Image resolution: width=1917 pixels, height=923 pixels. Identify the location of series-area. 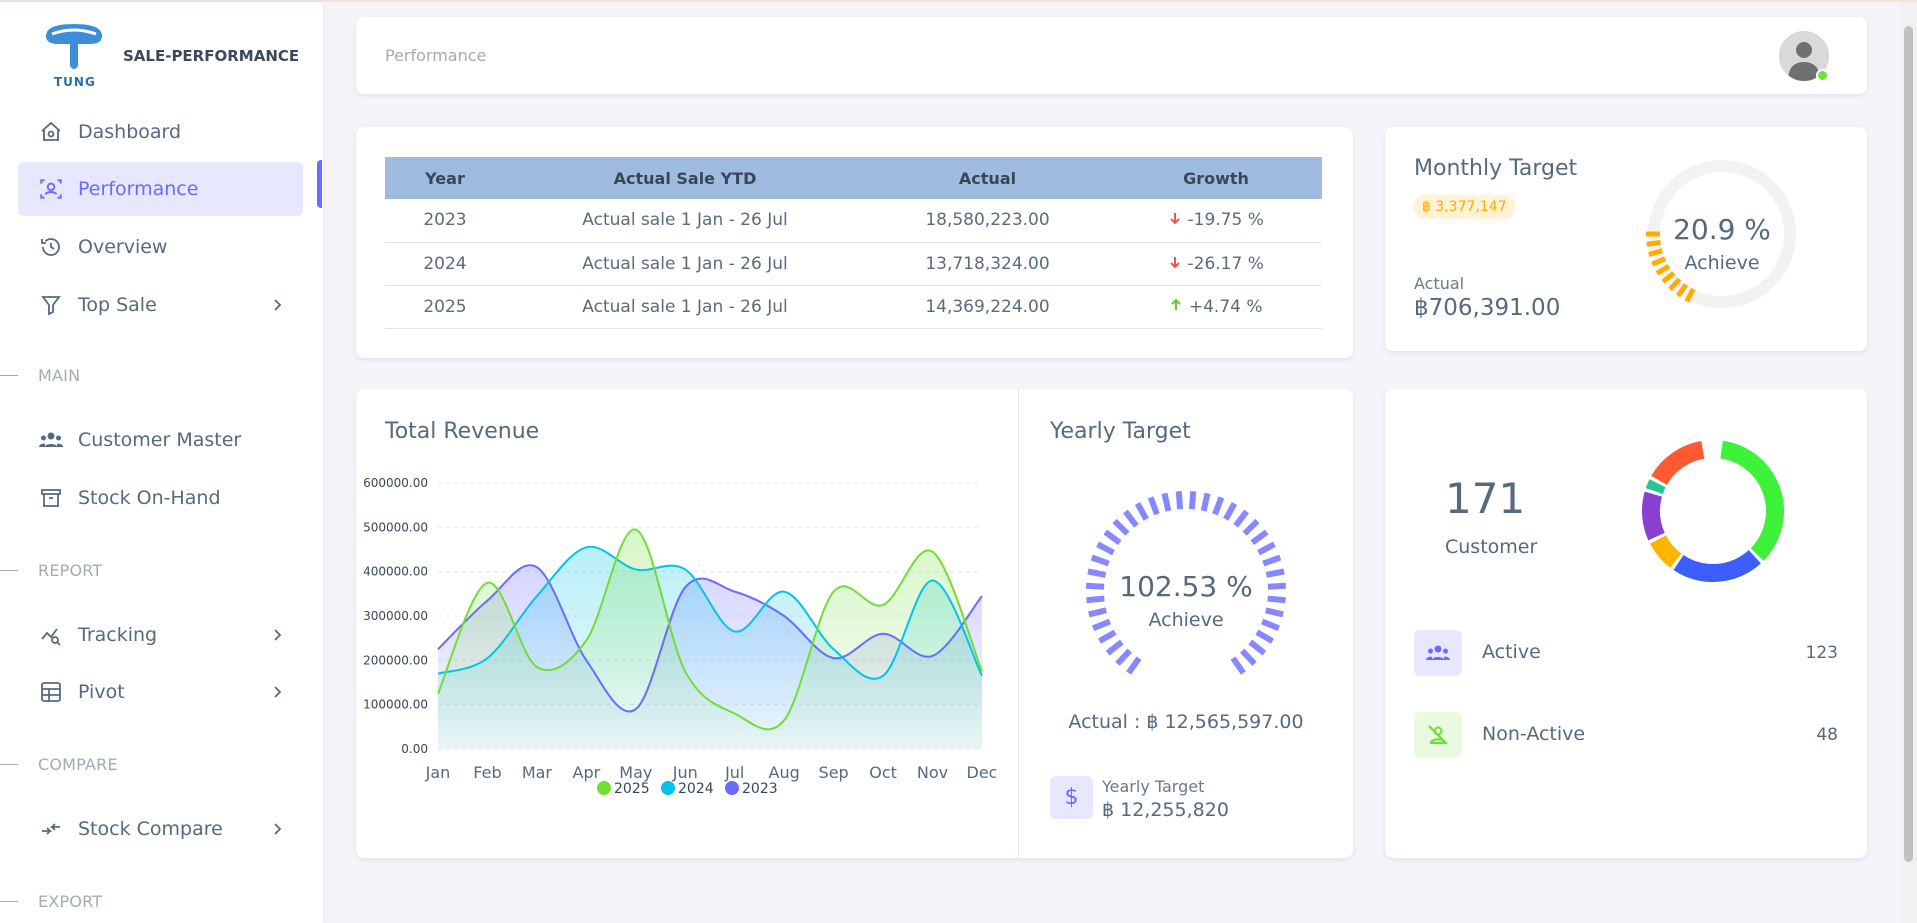
(710, 639).